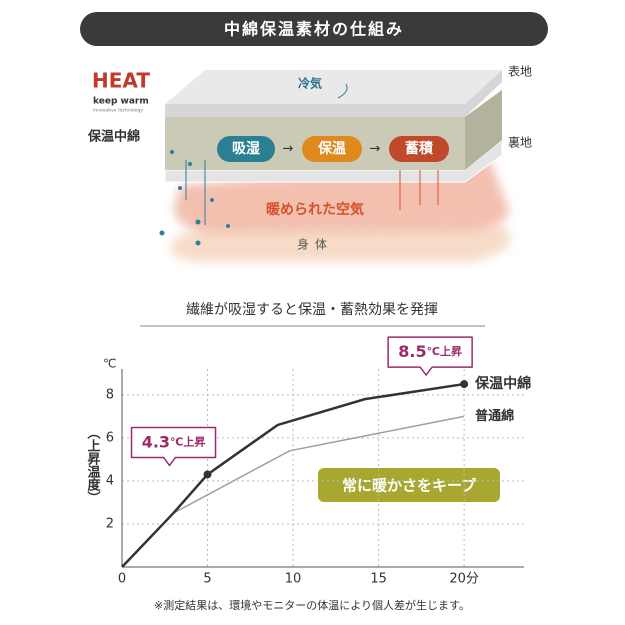 Image resolution: width=625 pixels, height=625 pixels. I want to click on step-label: 保温, so click(331, 148).